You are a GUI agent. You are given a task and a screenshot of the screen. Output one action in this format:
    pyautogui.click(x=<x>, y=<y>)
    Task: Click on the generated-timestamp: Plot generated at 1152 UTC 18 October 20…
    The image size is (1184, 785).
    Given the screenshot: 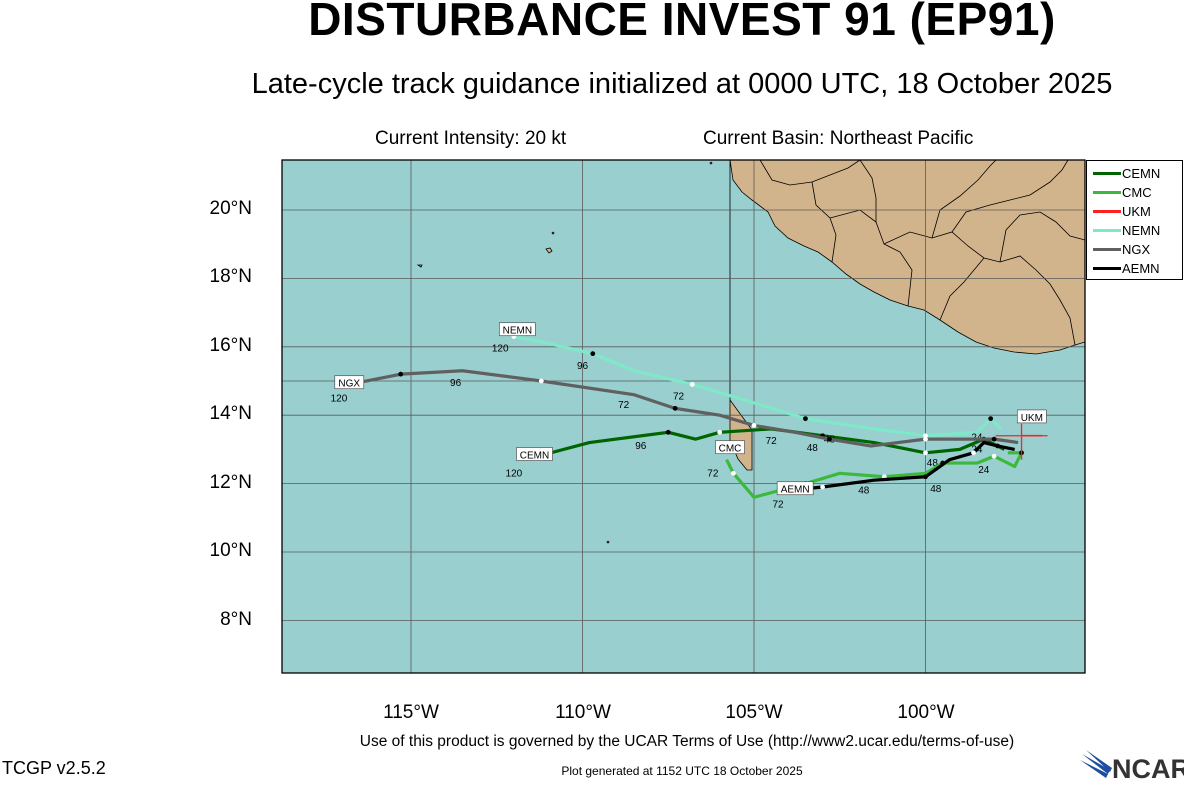 What is the action you would take?
    pyautogui.click(x=682, y=771)
    